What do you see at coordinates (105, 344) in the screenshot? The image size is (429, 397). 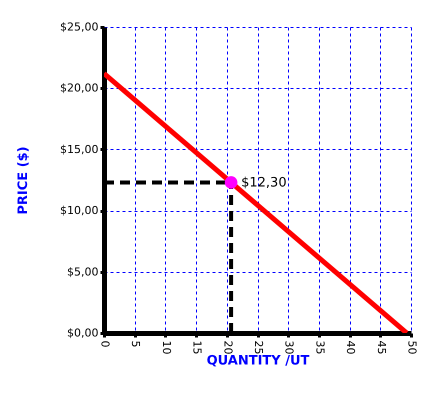 I see `x-tick-label: 0` at bounding box center [105, 344].